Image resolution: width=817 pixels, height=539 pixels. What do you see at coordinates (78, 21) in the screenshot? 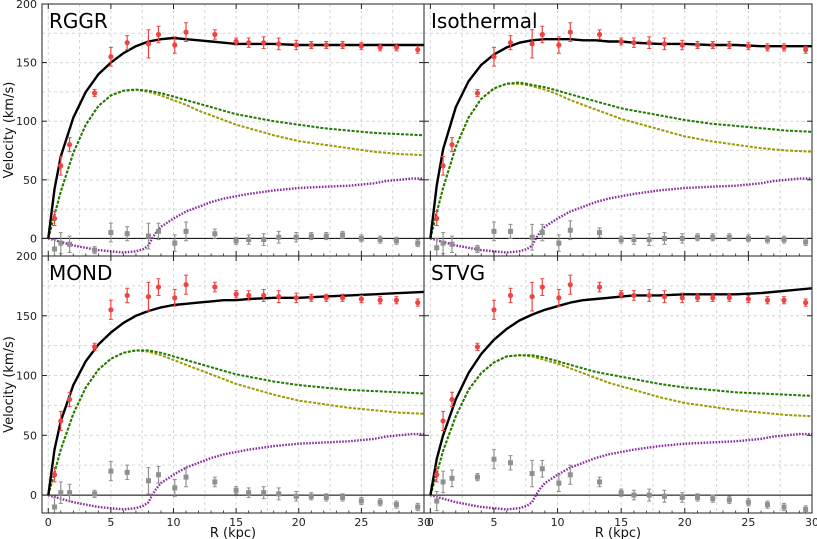
I see `panel-title: RGGR` at bounding box center [78, 21].